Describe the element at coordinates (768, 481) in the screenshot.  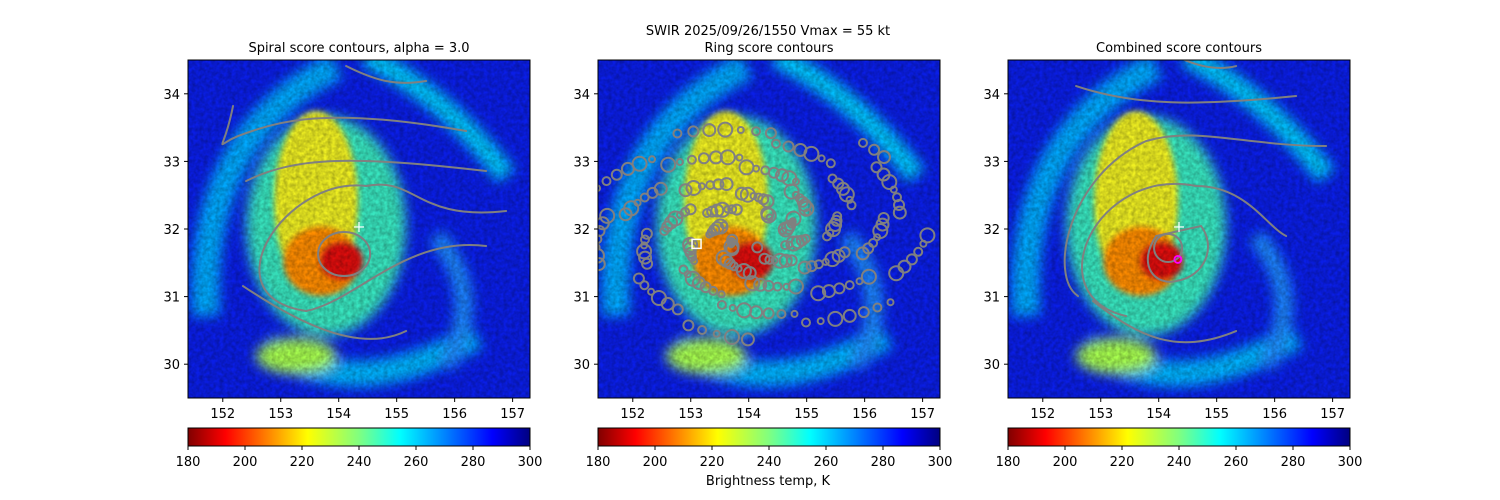
I see `colorbar-label: Brightness temp, K` at that location.